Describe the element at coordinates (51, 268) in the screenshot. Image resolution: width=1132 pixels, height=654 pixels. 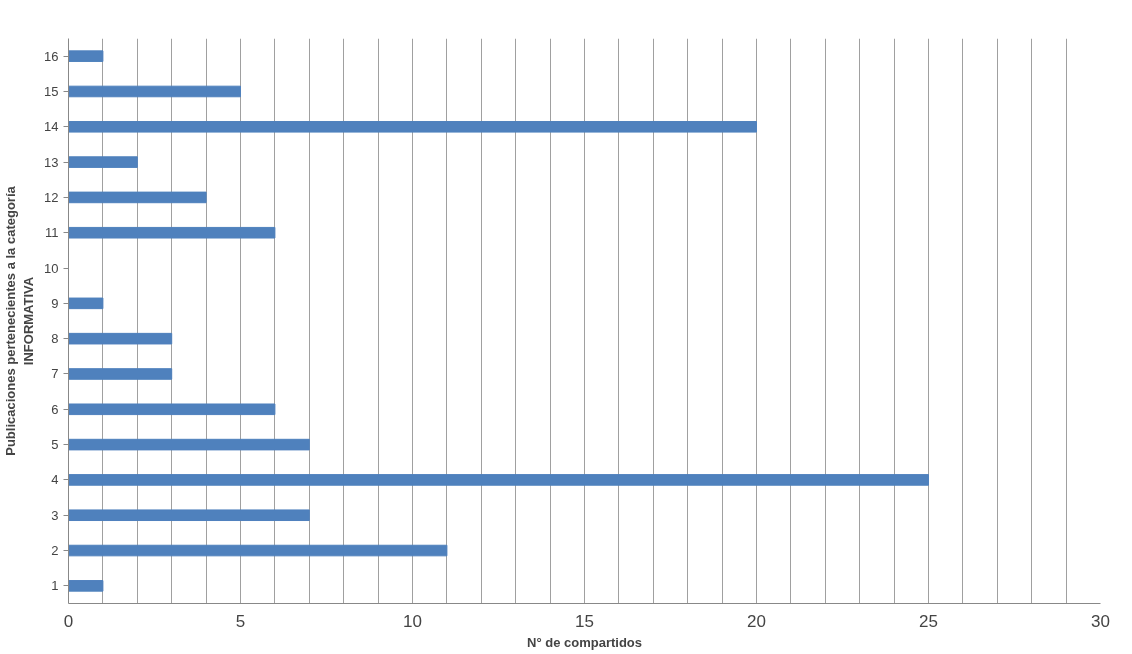
I see `y-tick-label: 10` at that location.